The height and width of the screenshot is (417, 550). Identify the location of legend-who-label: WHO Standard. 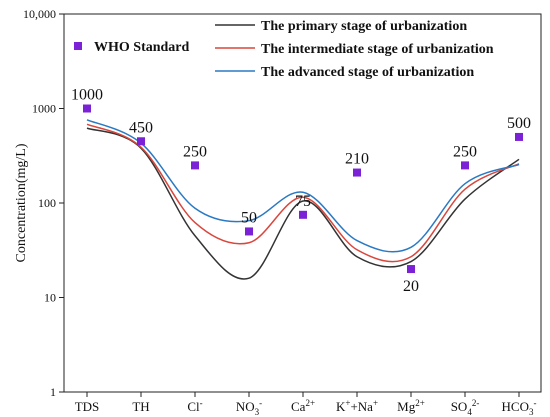
(142, 47).